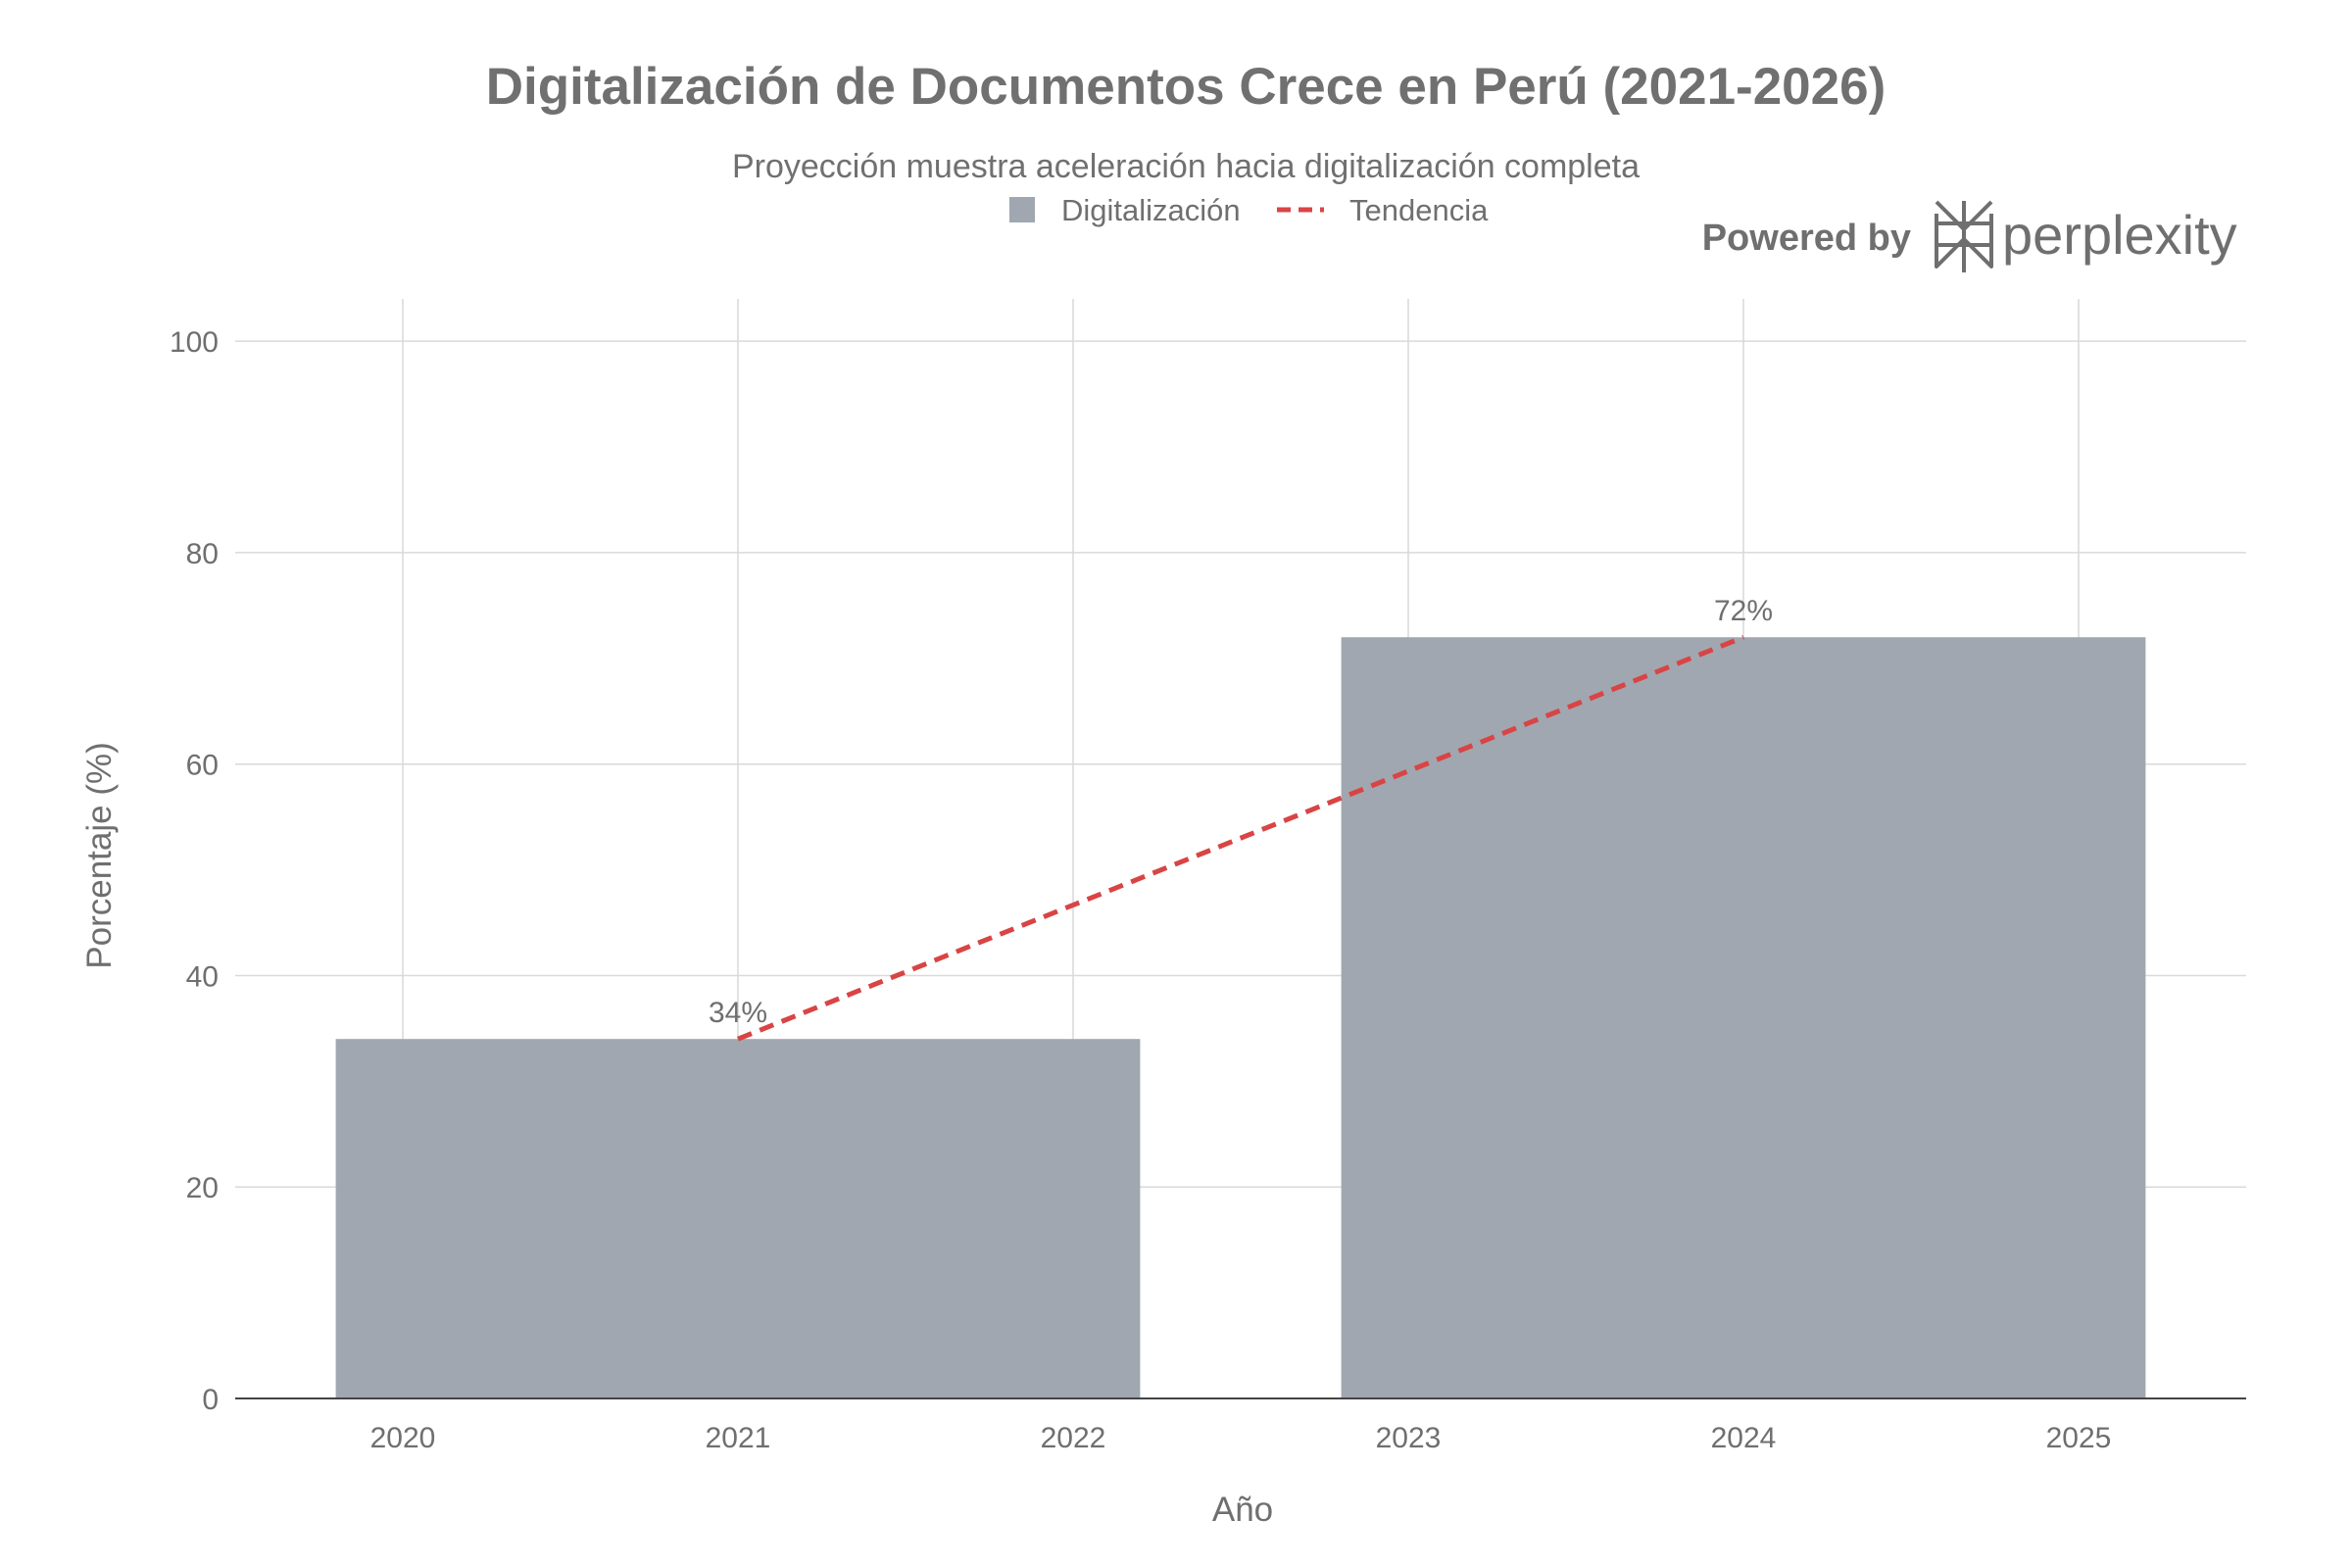 This screenshot has height=1568, width=2352. I want to click on bar, so click(738, 1218).